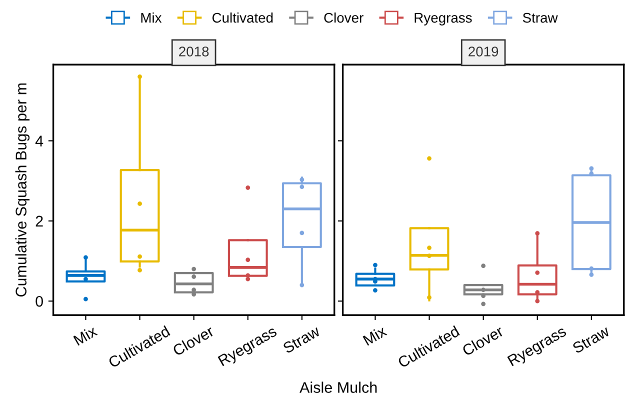  I want to click on y-axis-title: Cumulative Squash Bugs per m, so click(22, 190).